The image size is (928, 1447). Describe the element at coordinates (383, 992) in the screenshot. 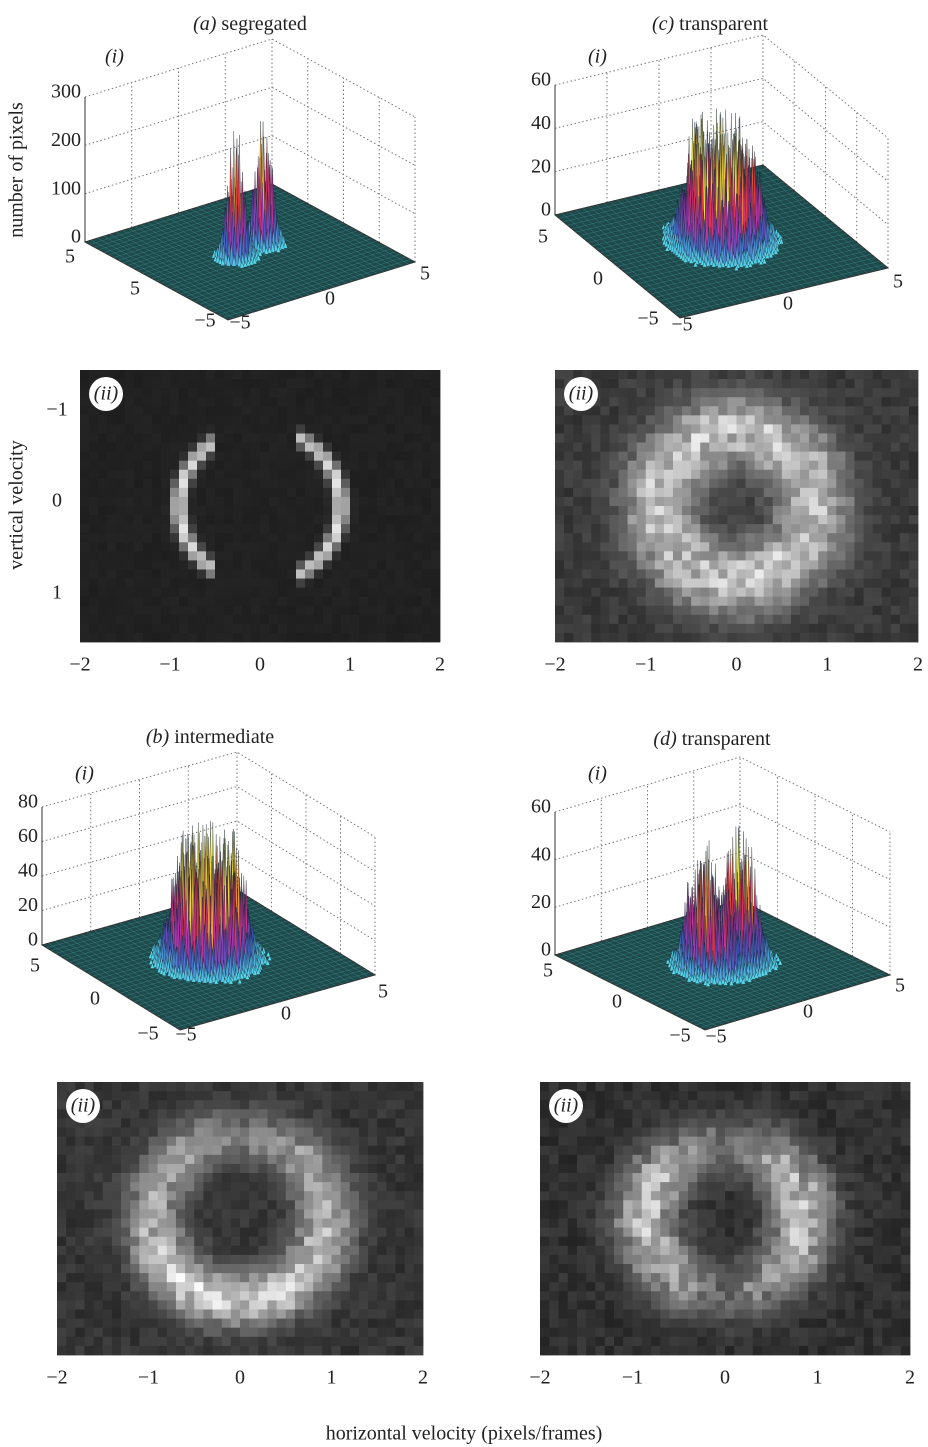

I see `floor-tick-label: 5` at that location.